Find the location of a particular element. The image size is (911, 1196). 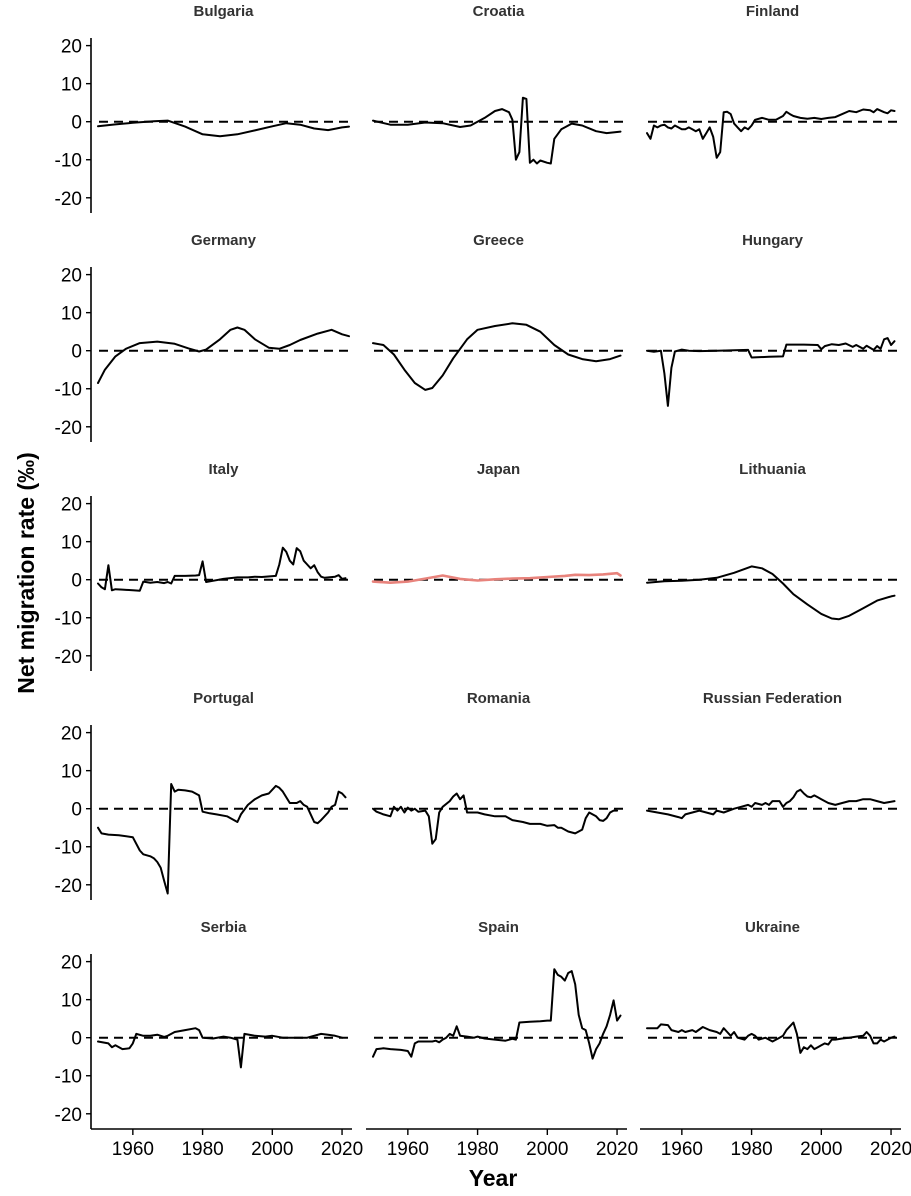

series-line-romania is located at coordinates (495, 818).